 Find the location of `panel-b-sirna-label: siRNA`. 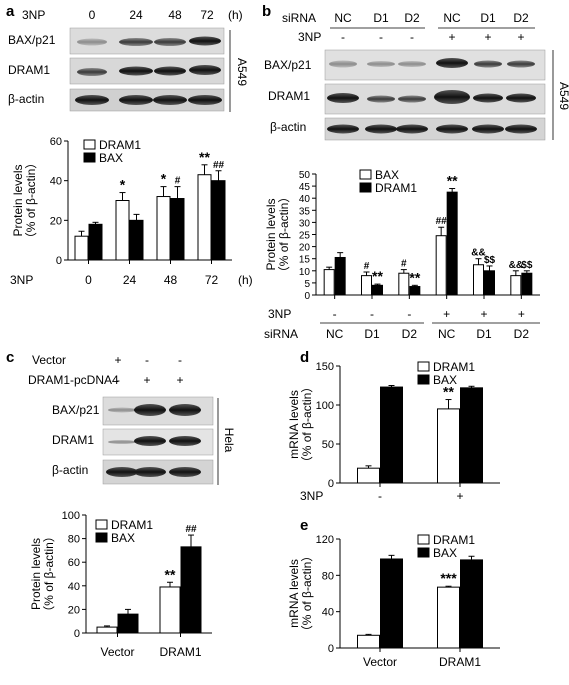

panel-b-sirna-label: siRNA is located at coordinates (299, 18).